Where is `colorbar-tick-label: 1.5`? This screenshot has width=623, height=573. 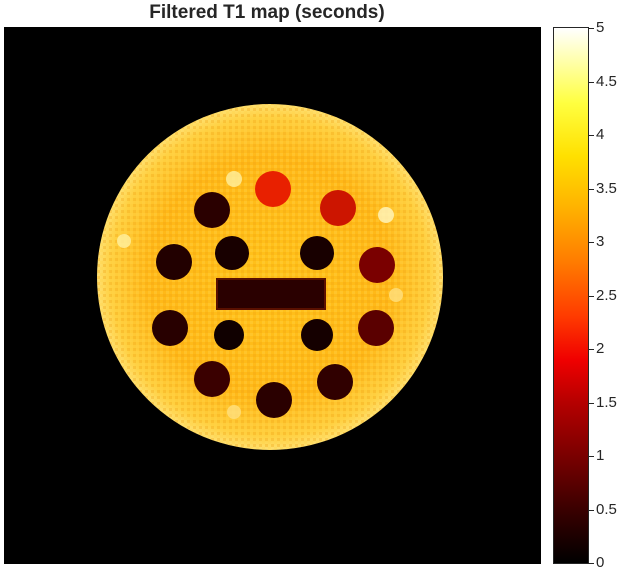
colorbar-tick-label: 1.5 is located at coordinates (606, 402).